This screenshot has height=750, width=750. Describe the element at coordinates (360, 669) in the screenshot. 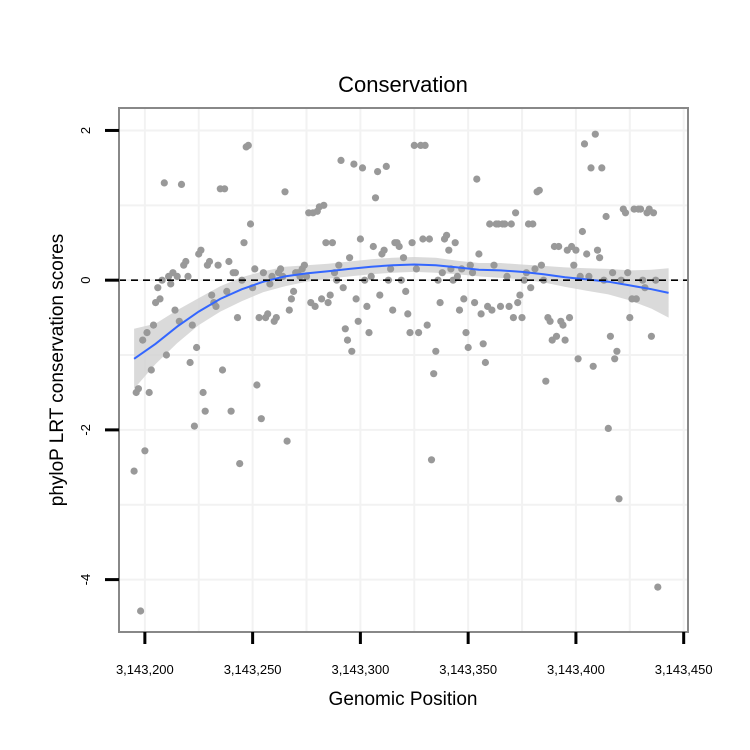

I see `x-tick-label: 3,143,300` at that location.